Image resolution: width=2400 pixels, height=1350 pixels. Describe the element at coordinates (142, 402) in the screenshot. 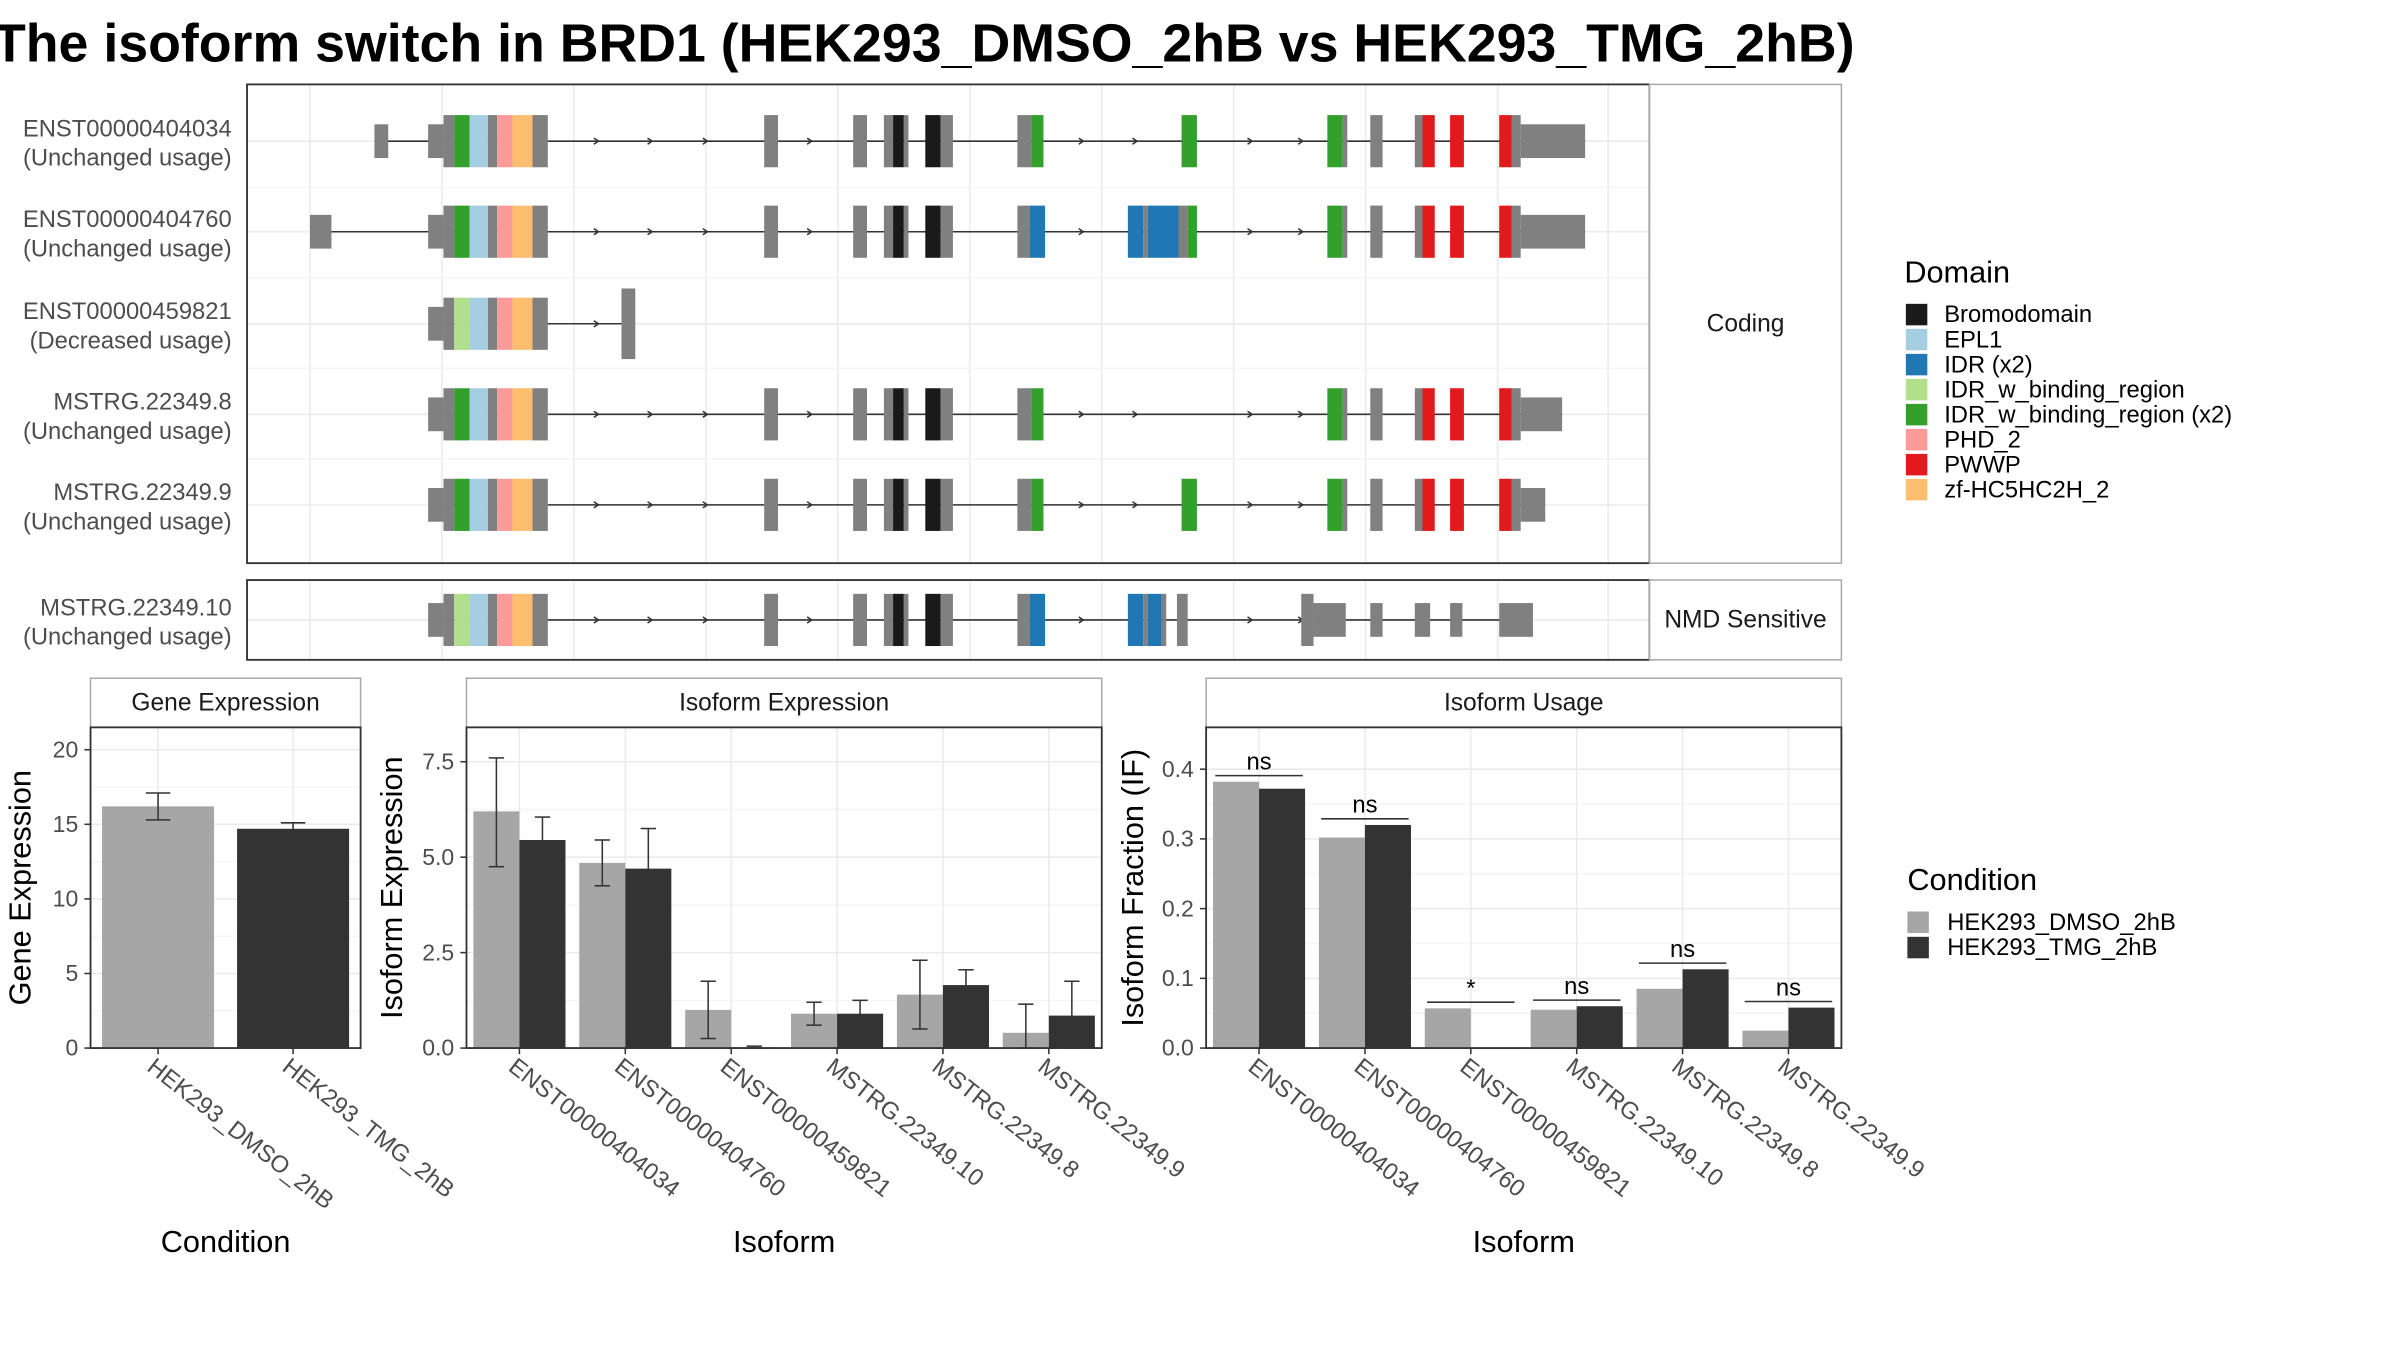

I see `transcript-id-label: MSTRG.22349.8` at that location.